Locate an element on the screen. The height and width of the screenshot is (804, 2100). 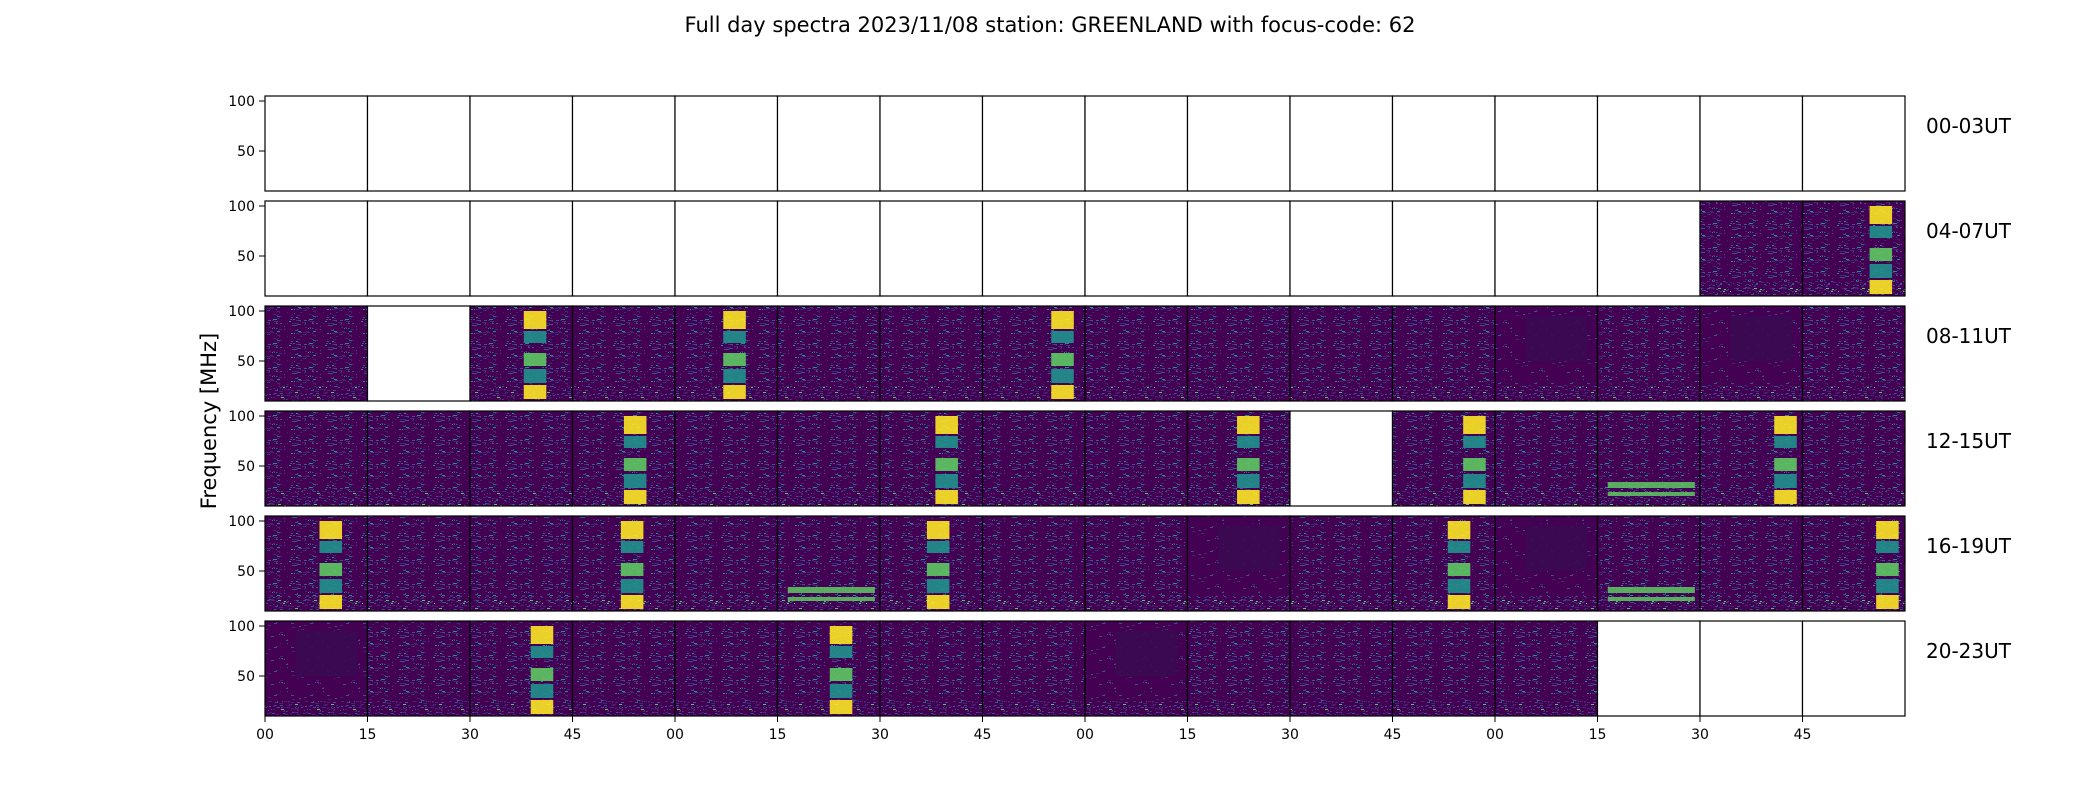
y-tick-label: 100 is located at coordinates (241, 522).